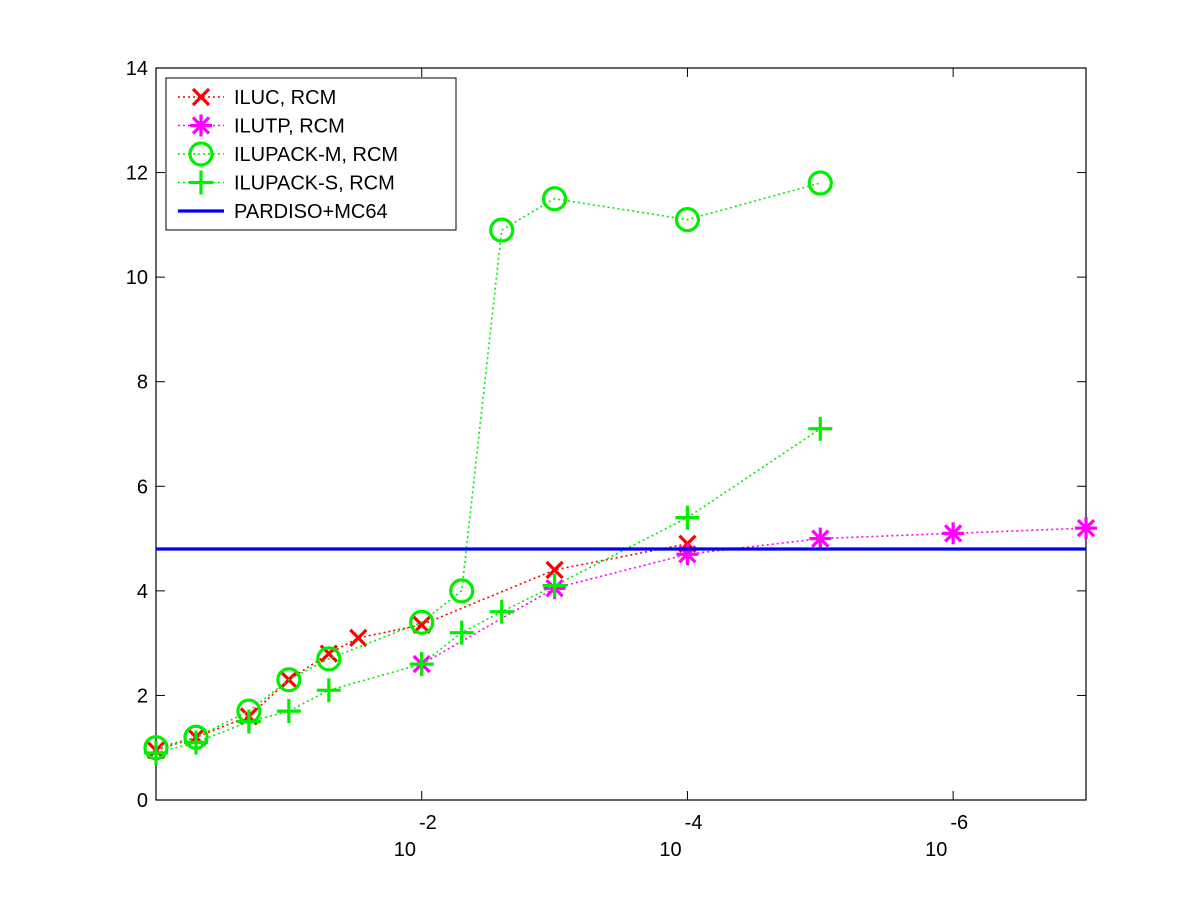  I want to click on legend-label: ILUPACK-M, RCM, so click(316, 155).